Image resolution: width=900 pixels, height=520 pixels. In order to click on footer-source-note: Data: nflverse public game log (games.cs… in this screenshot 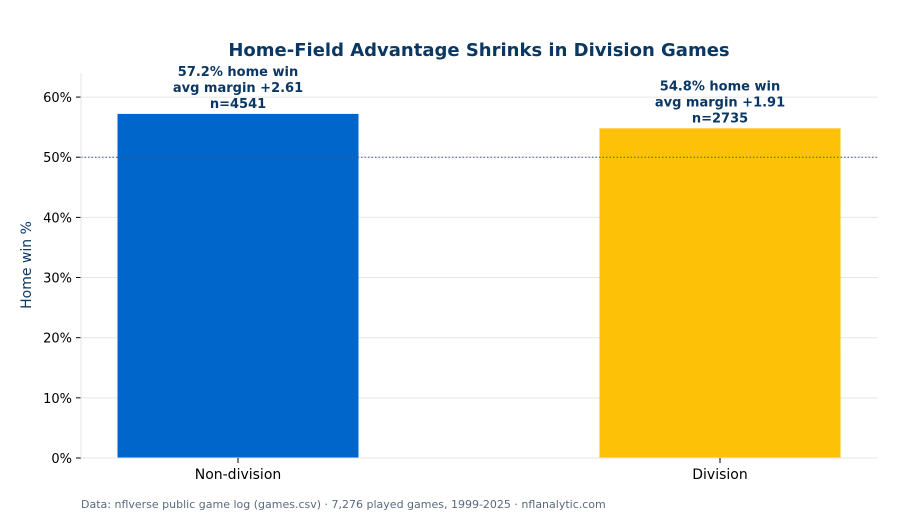, I will do `click(343, 504)`.